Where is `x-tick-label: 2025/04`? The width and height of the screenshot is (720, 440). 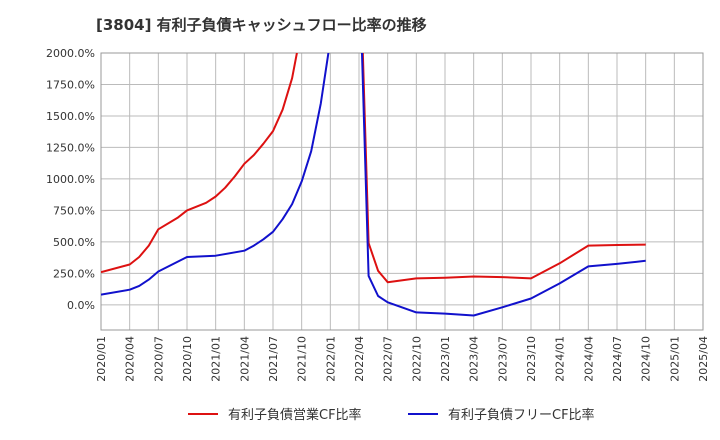 x-tick-label: 2025/04 is located at coordinates (703, 359).